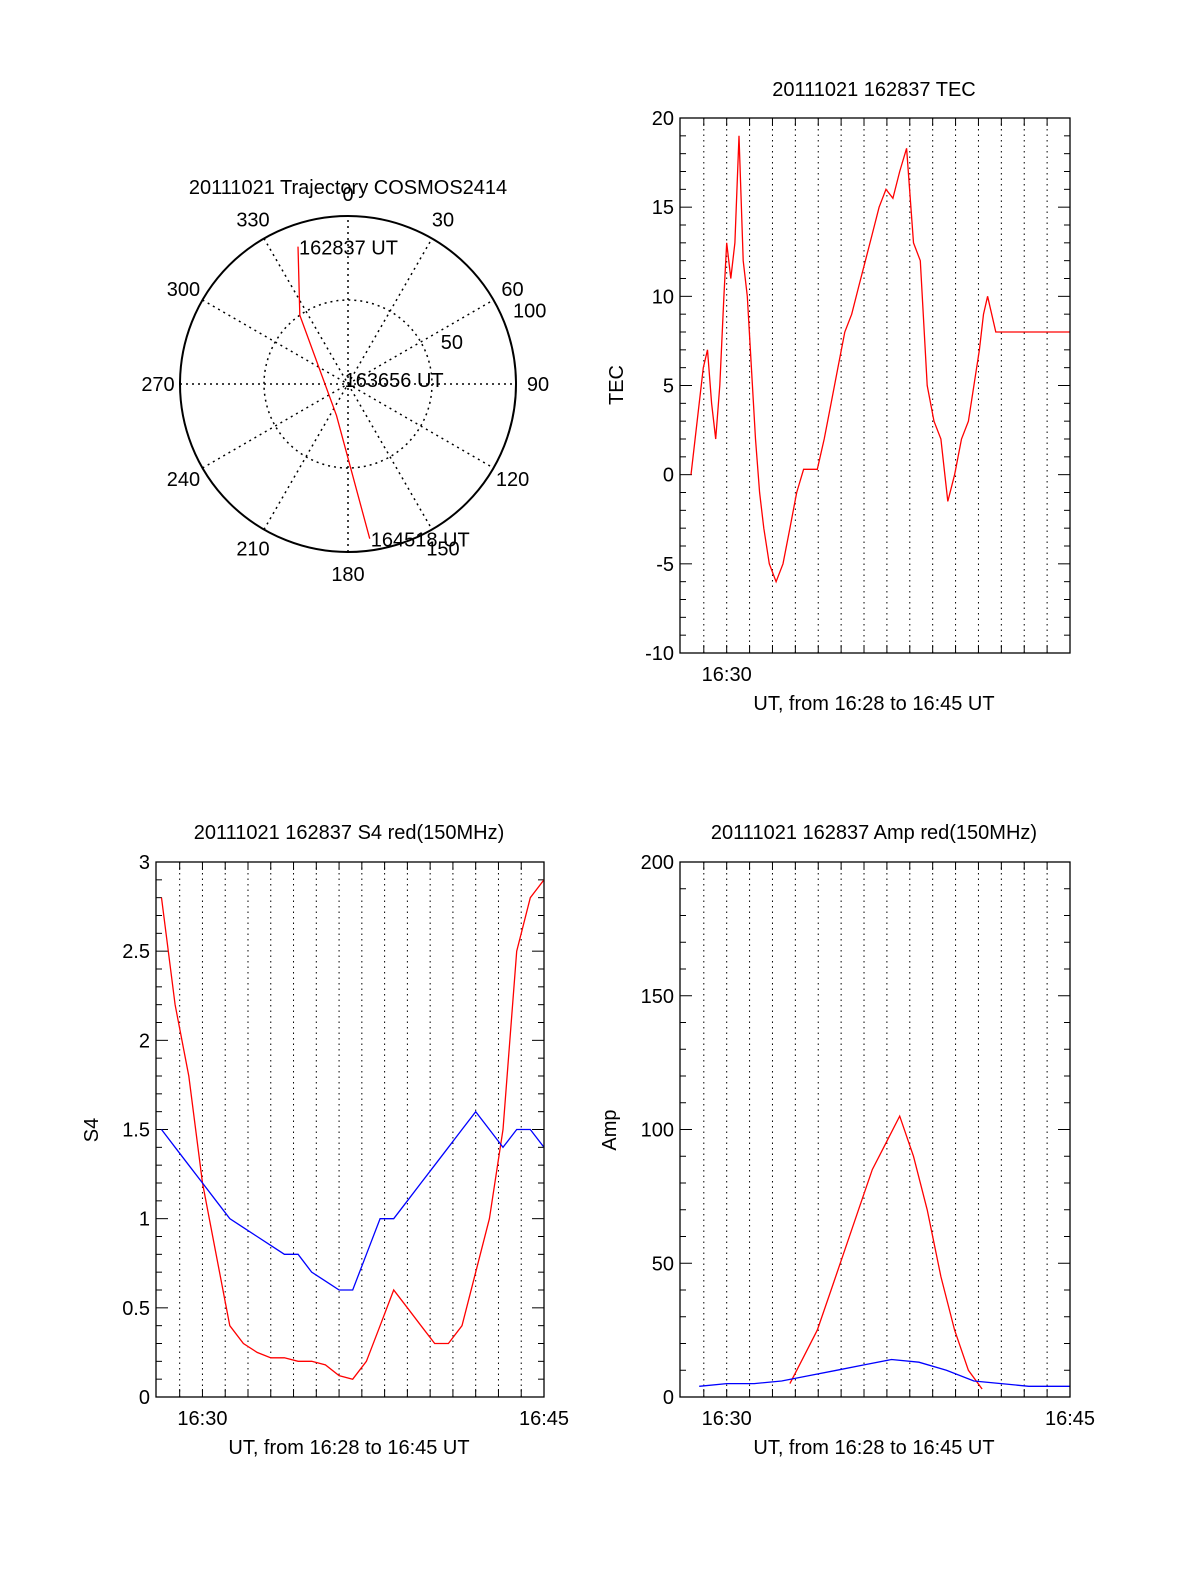  I want to click on y-tick-label: 200, so click(657, 863).